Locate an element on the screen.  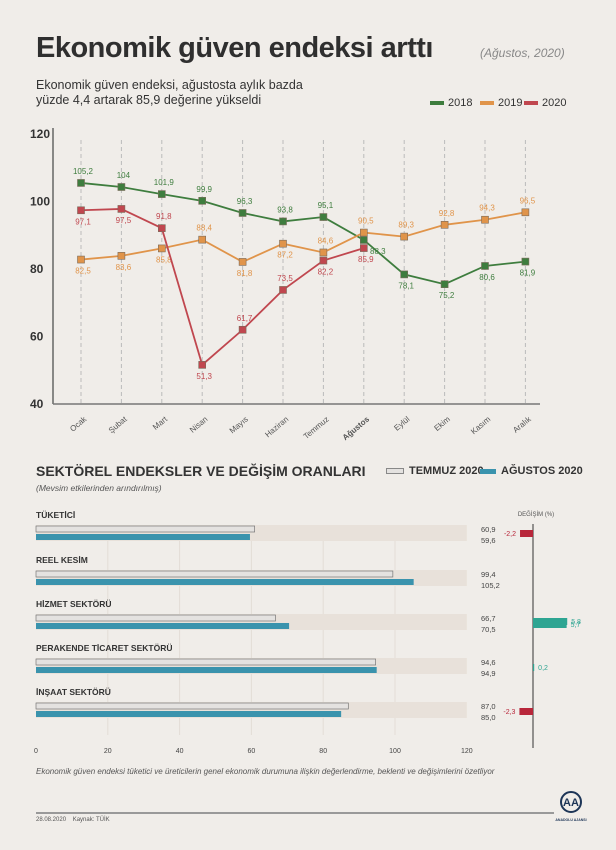
legend-label: 2020 is located at coordinates (554, 103).